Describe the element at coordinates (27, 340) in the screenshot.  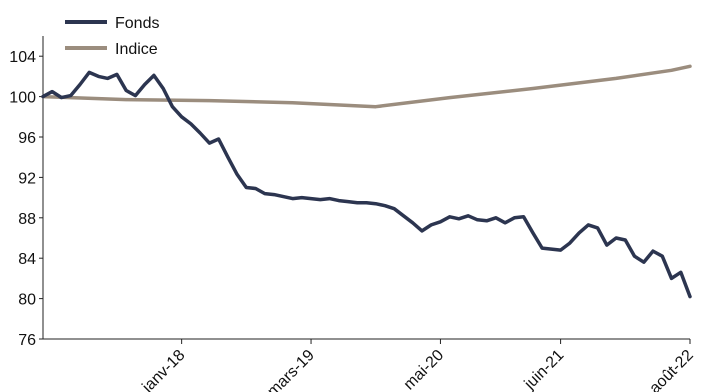
I see `y-tick-label: 76` at that location.